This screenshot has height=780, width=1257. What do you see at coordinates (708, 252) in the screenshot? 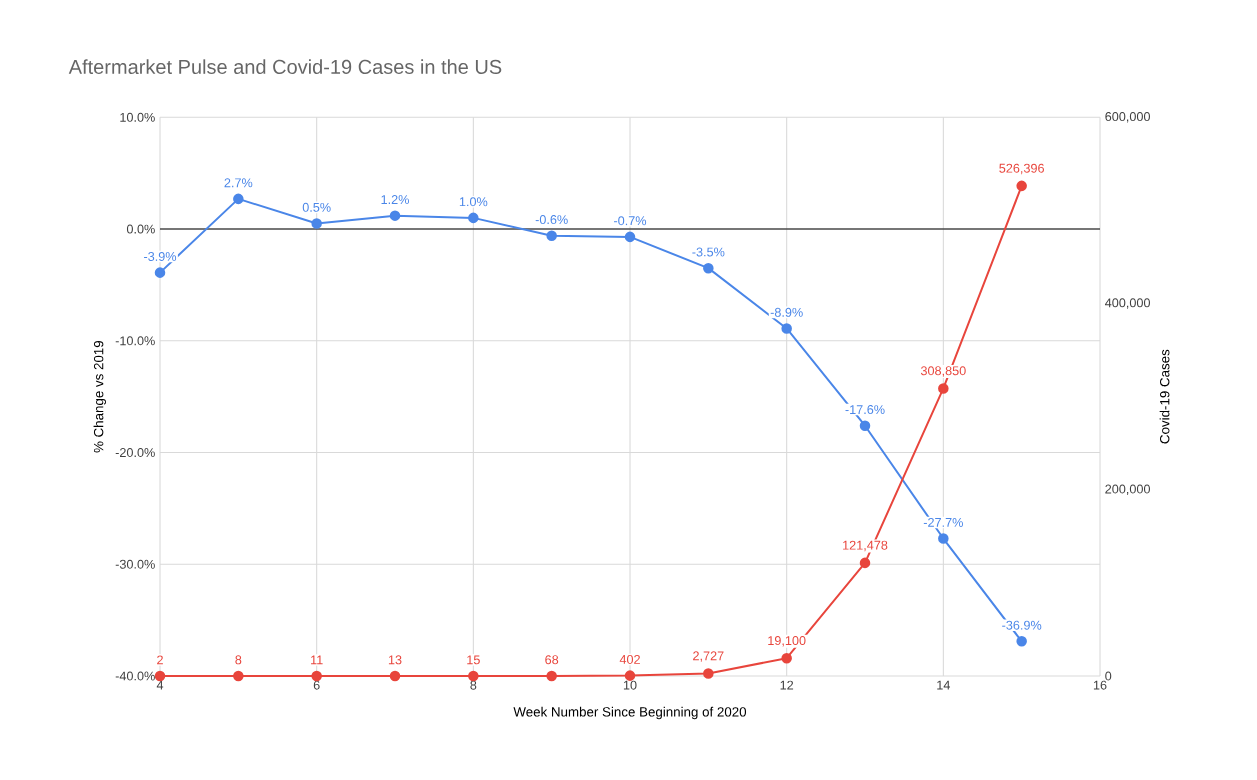
I see `data-label: -3.5%` at bounding box center [708, 252].